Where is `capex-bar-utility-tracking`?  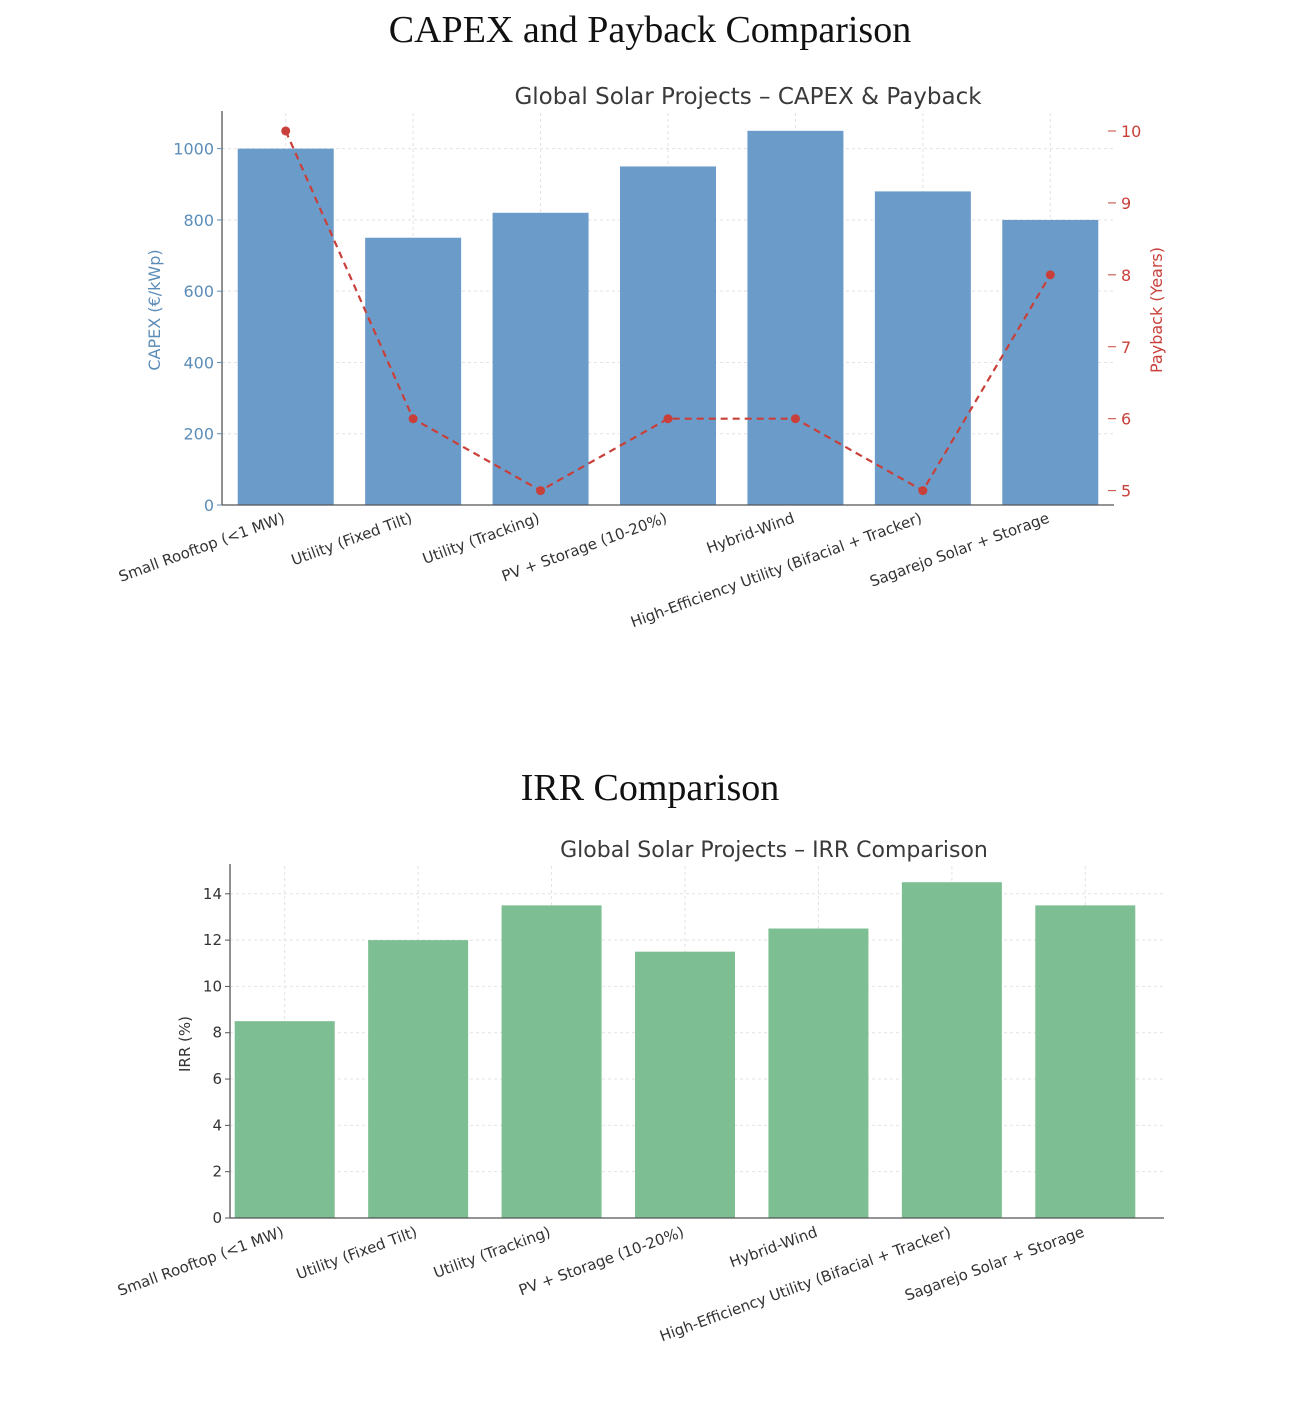
capex-bar-utility-tracking is located at coordinates (540, 359).